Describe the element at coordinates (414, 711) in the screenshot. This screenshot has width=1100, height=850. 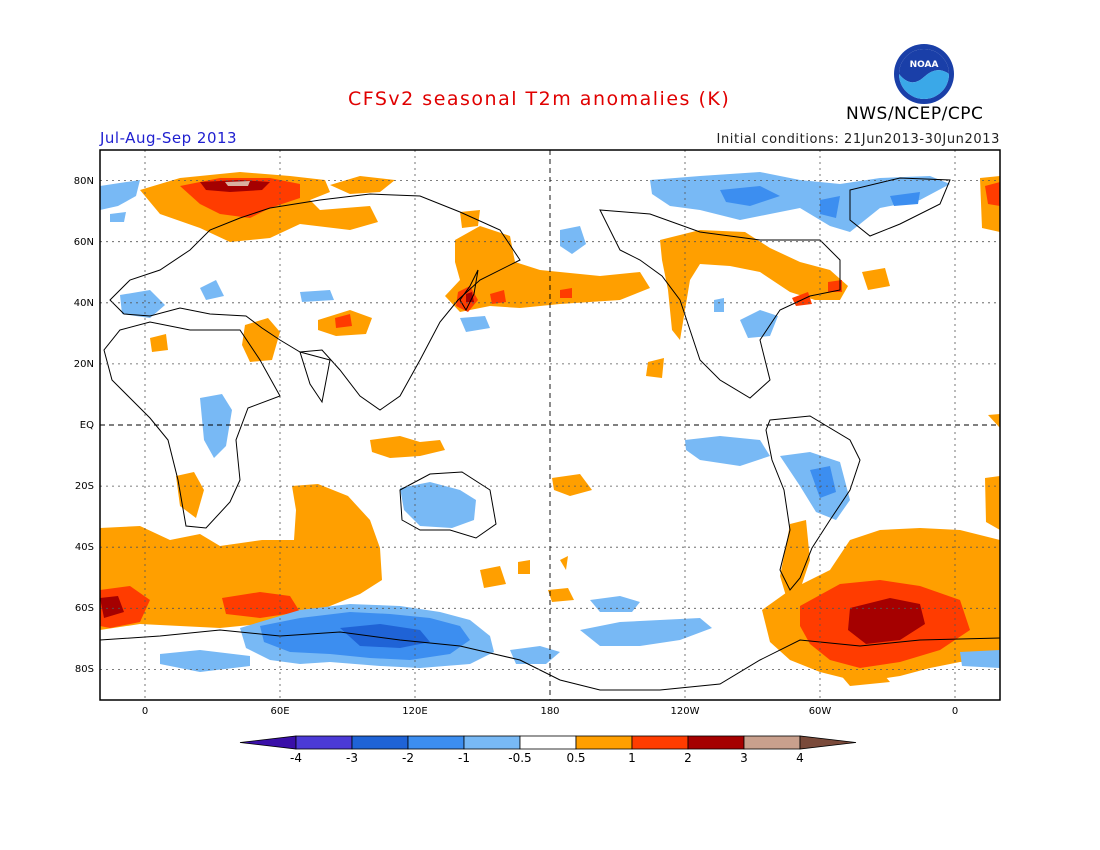
I see `lon-label: 120E` at that location.